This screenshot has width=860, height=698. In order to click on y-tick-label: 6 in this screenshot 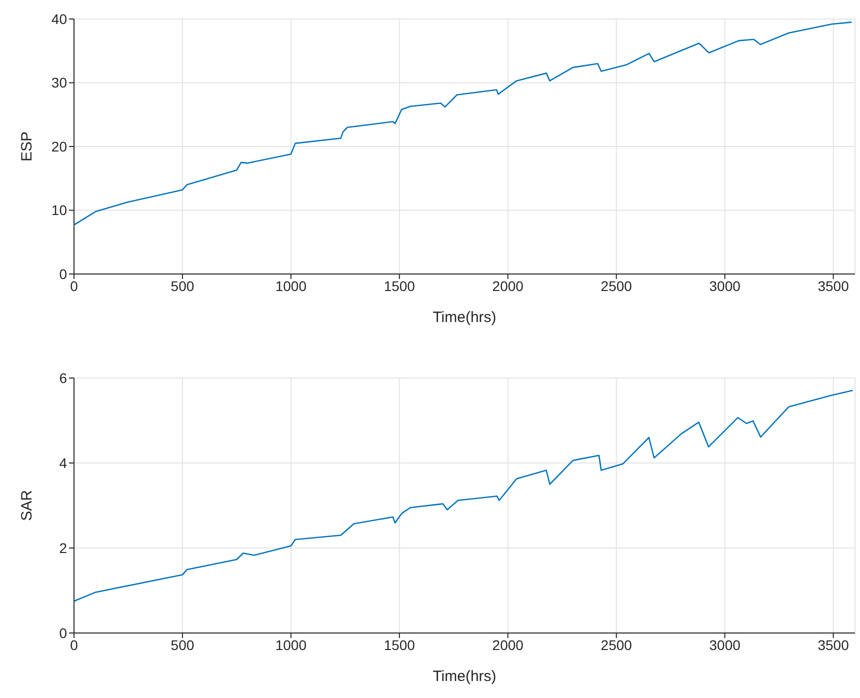, I will do `click(63, 378)`.